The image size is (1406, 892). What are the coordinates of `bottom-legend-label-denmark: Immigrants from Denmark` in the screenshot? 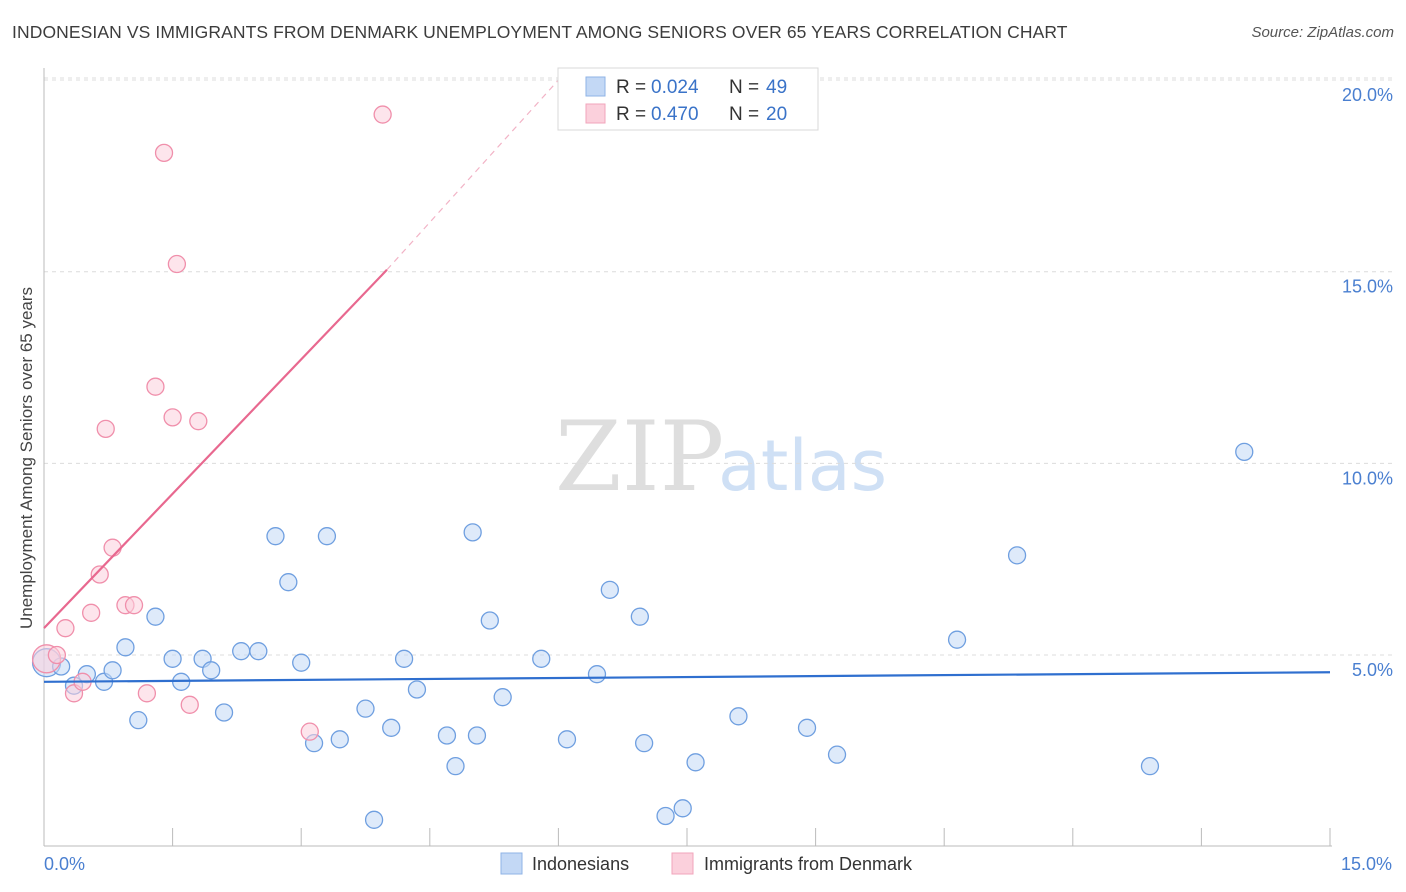 It's located at (808, 864).